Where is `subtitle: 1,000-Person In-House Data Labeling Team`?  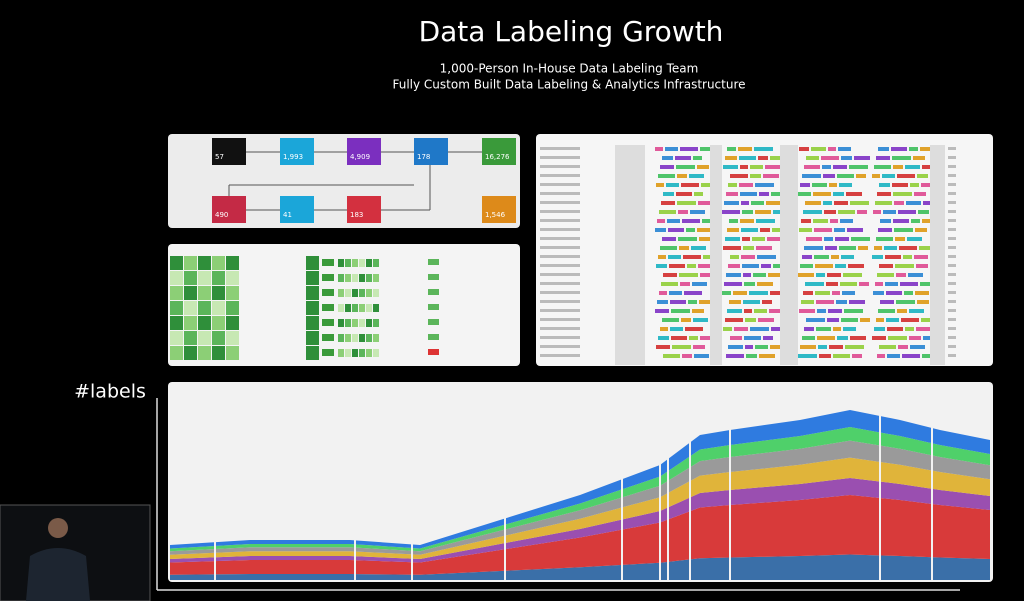 subtitle: 1,000-Person In-House Data Labeling Team is located at coordinates (569, 69).